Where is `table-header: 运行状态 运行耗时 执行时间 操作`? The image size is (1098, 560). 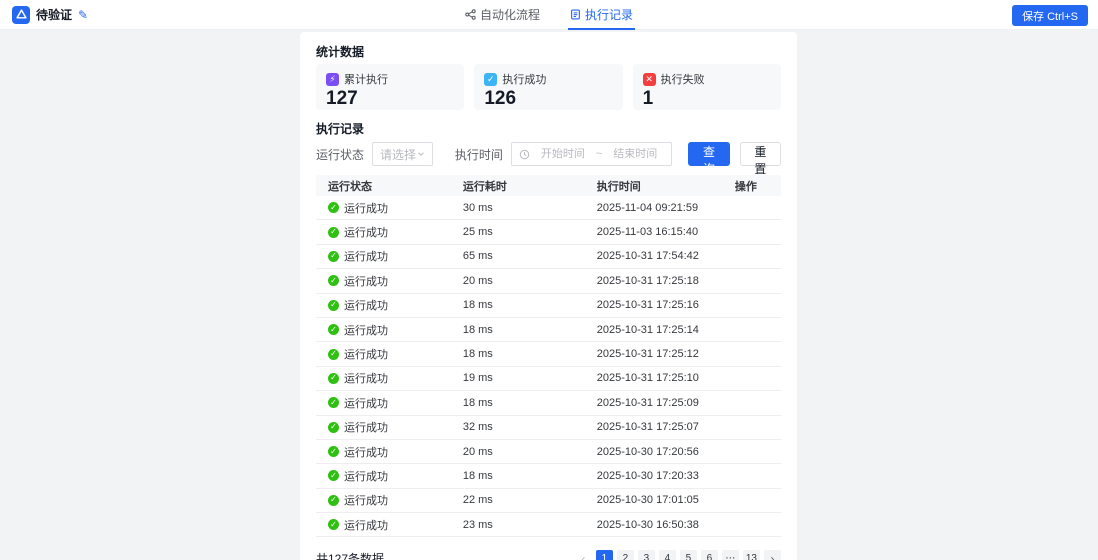
table-header: 运行状态 运行耗时 执行时间 操作 is located at coordinates (548, 185).